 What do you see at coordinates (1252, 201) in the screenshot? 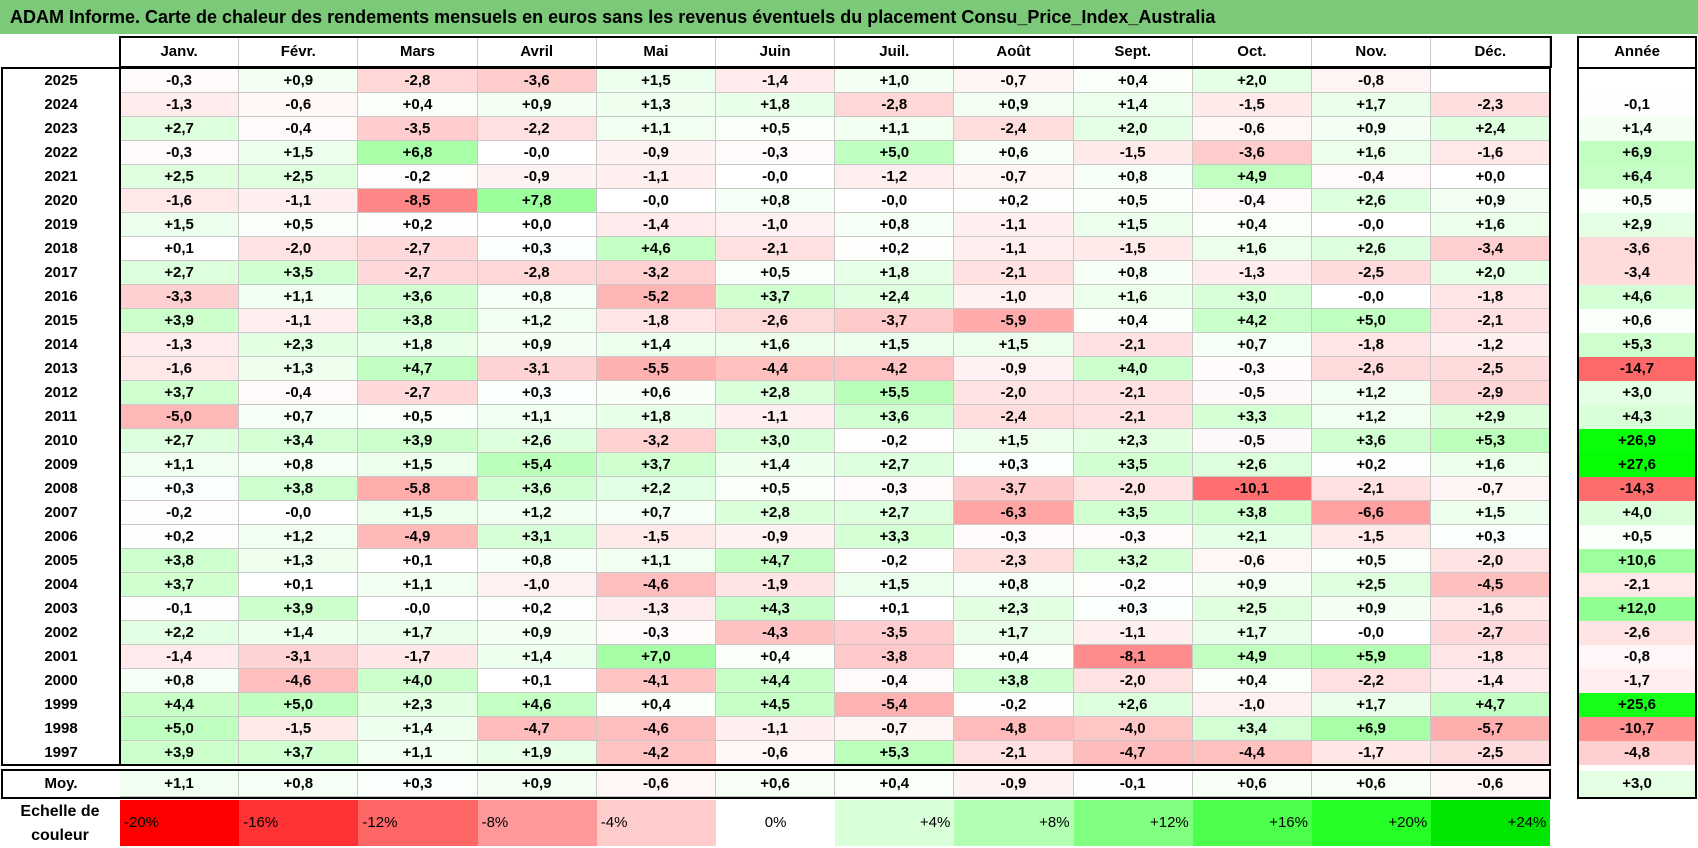
I see `heatmap-cell: -0,4` at bounding box center [1252, 201].